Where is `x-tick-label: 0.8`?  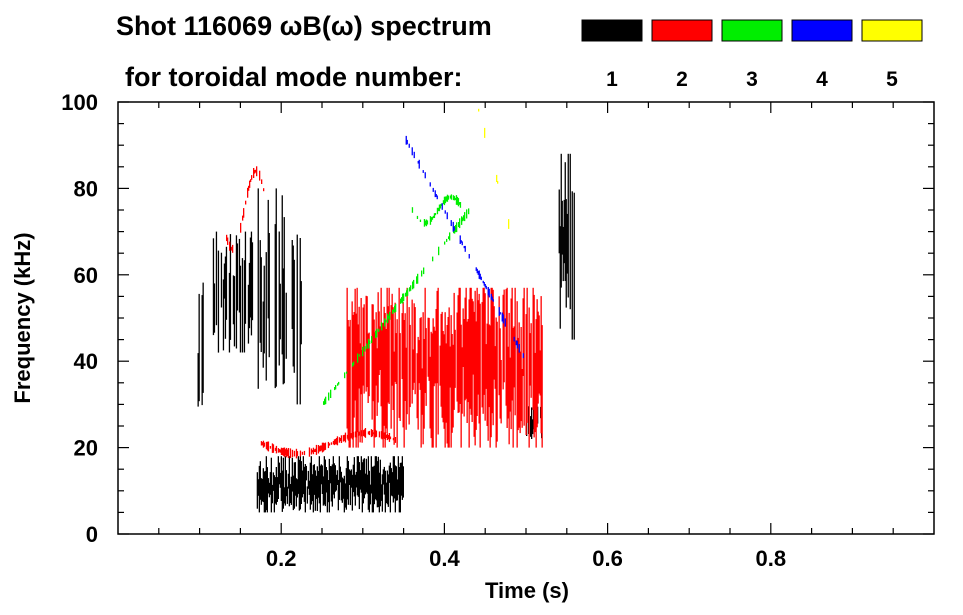
x-tick-label: 0.8 is located at coordinates (771, 558).